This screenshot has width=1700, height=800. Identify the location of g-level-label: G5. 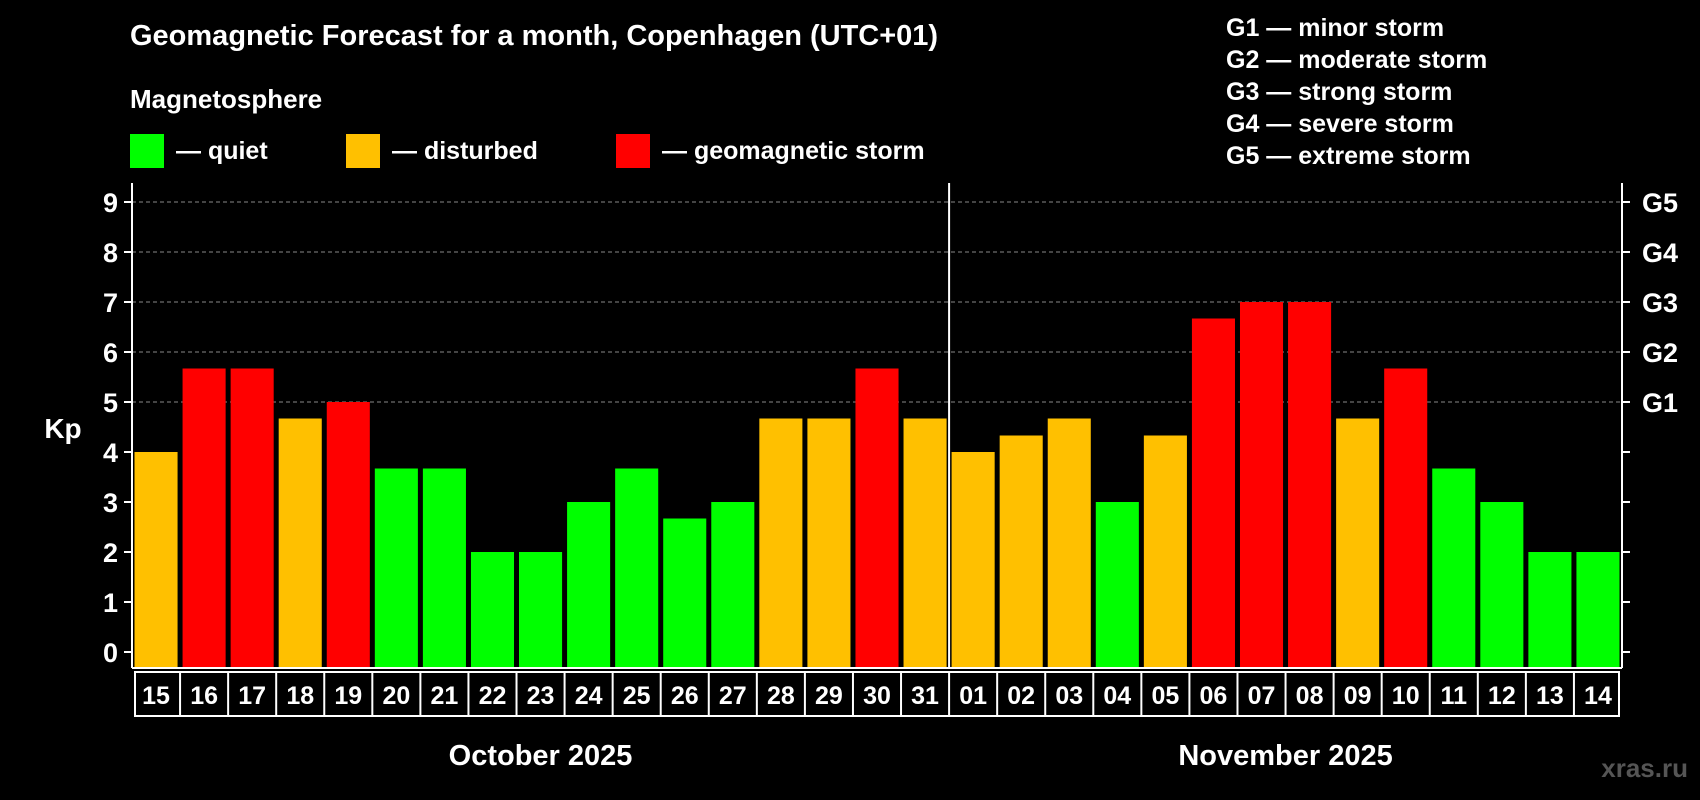
(1660, 203).